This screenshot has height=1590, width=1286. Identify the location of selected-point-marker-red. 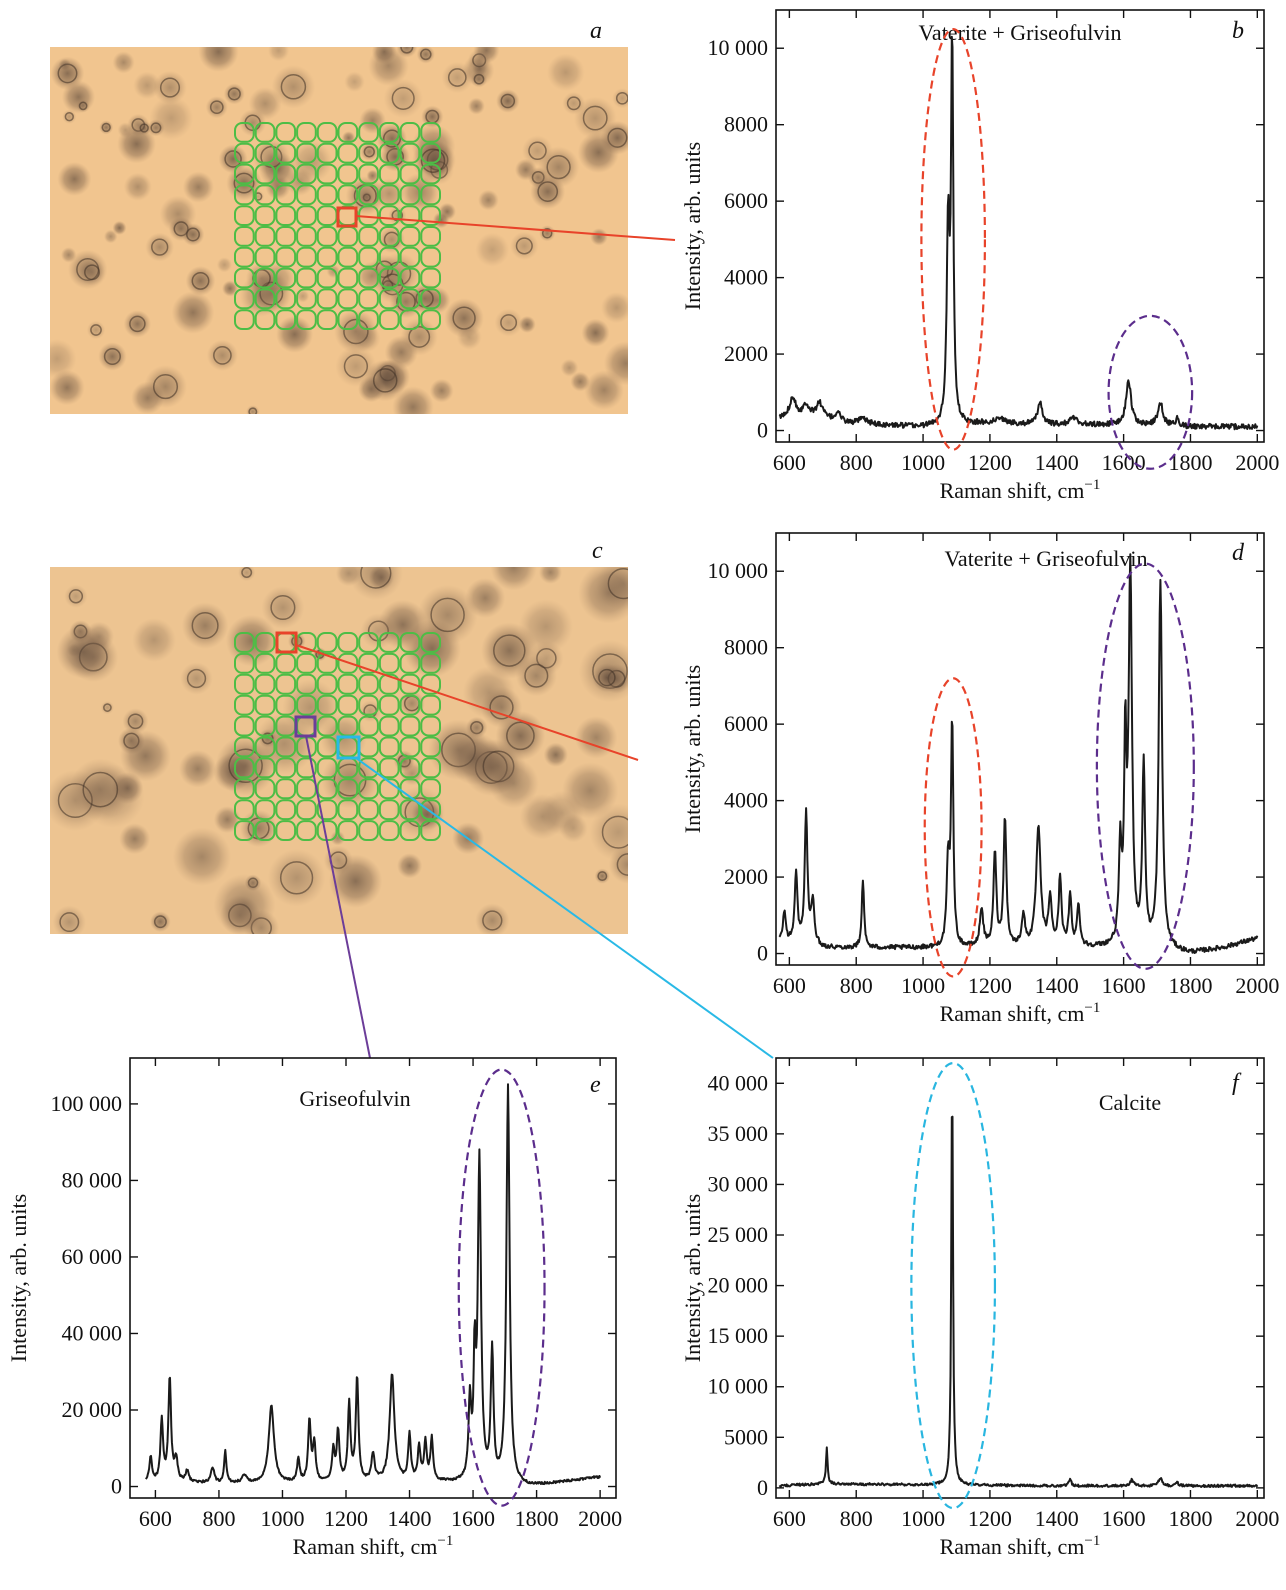
(286, 642).